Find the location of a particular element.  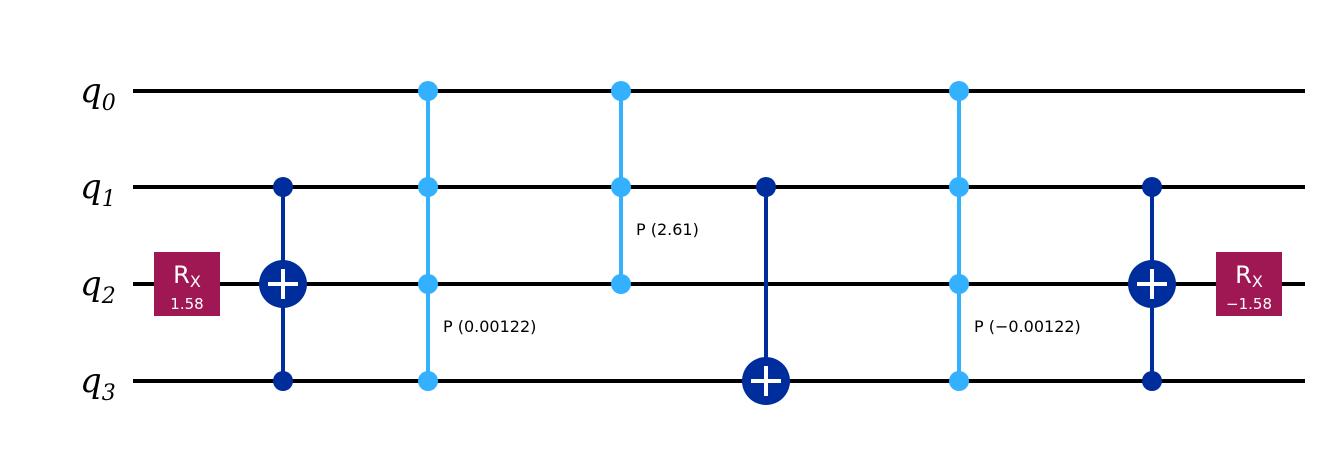

qubit-index-2: 2 is located at coordinates (108, 296).